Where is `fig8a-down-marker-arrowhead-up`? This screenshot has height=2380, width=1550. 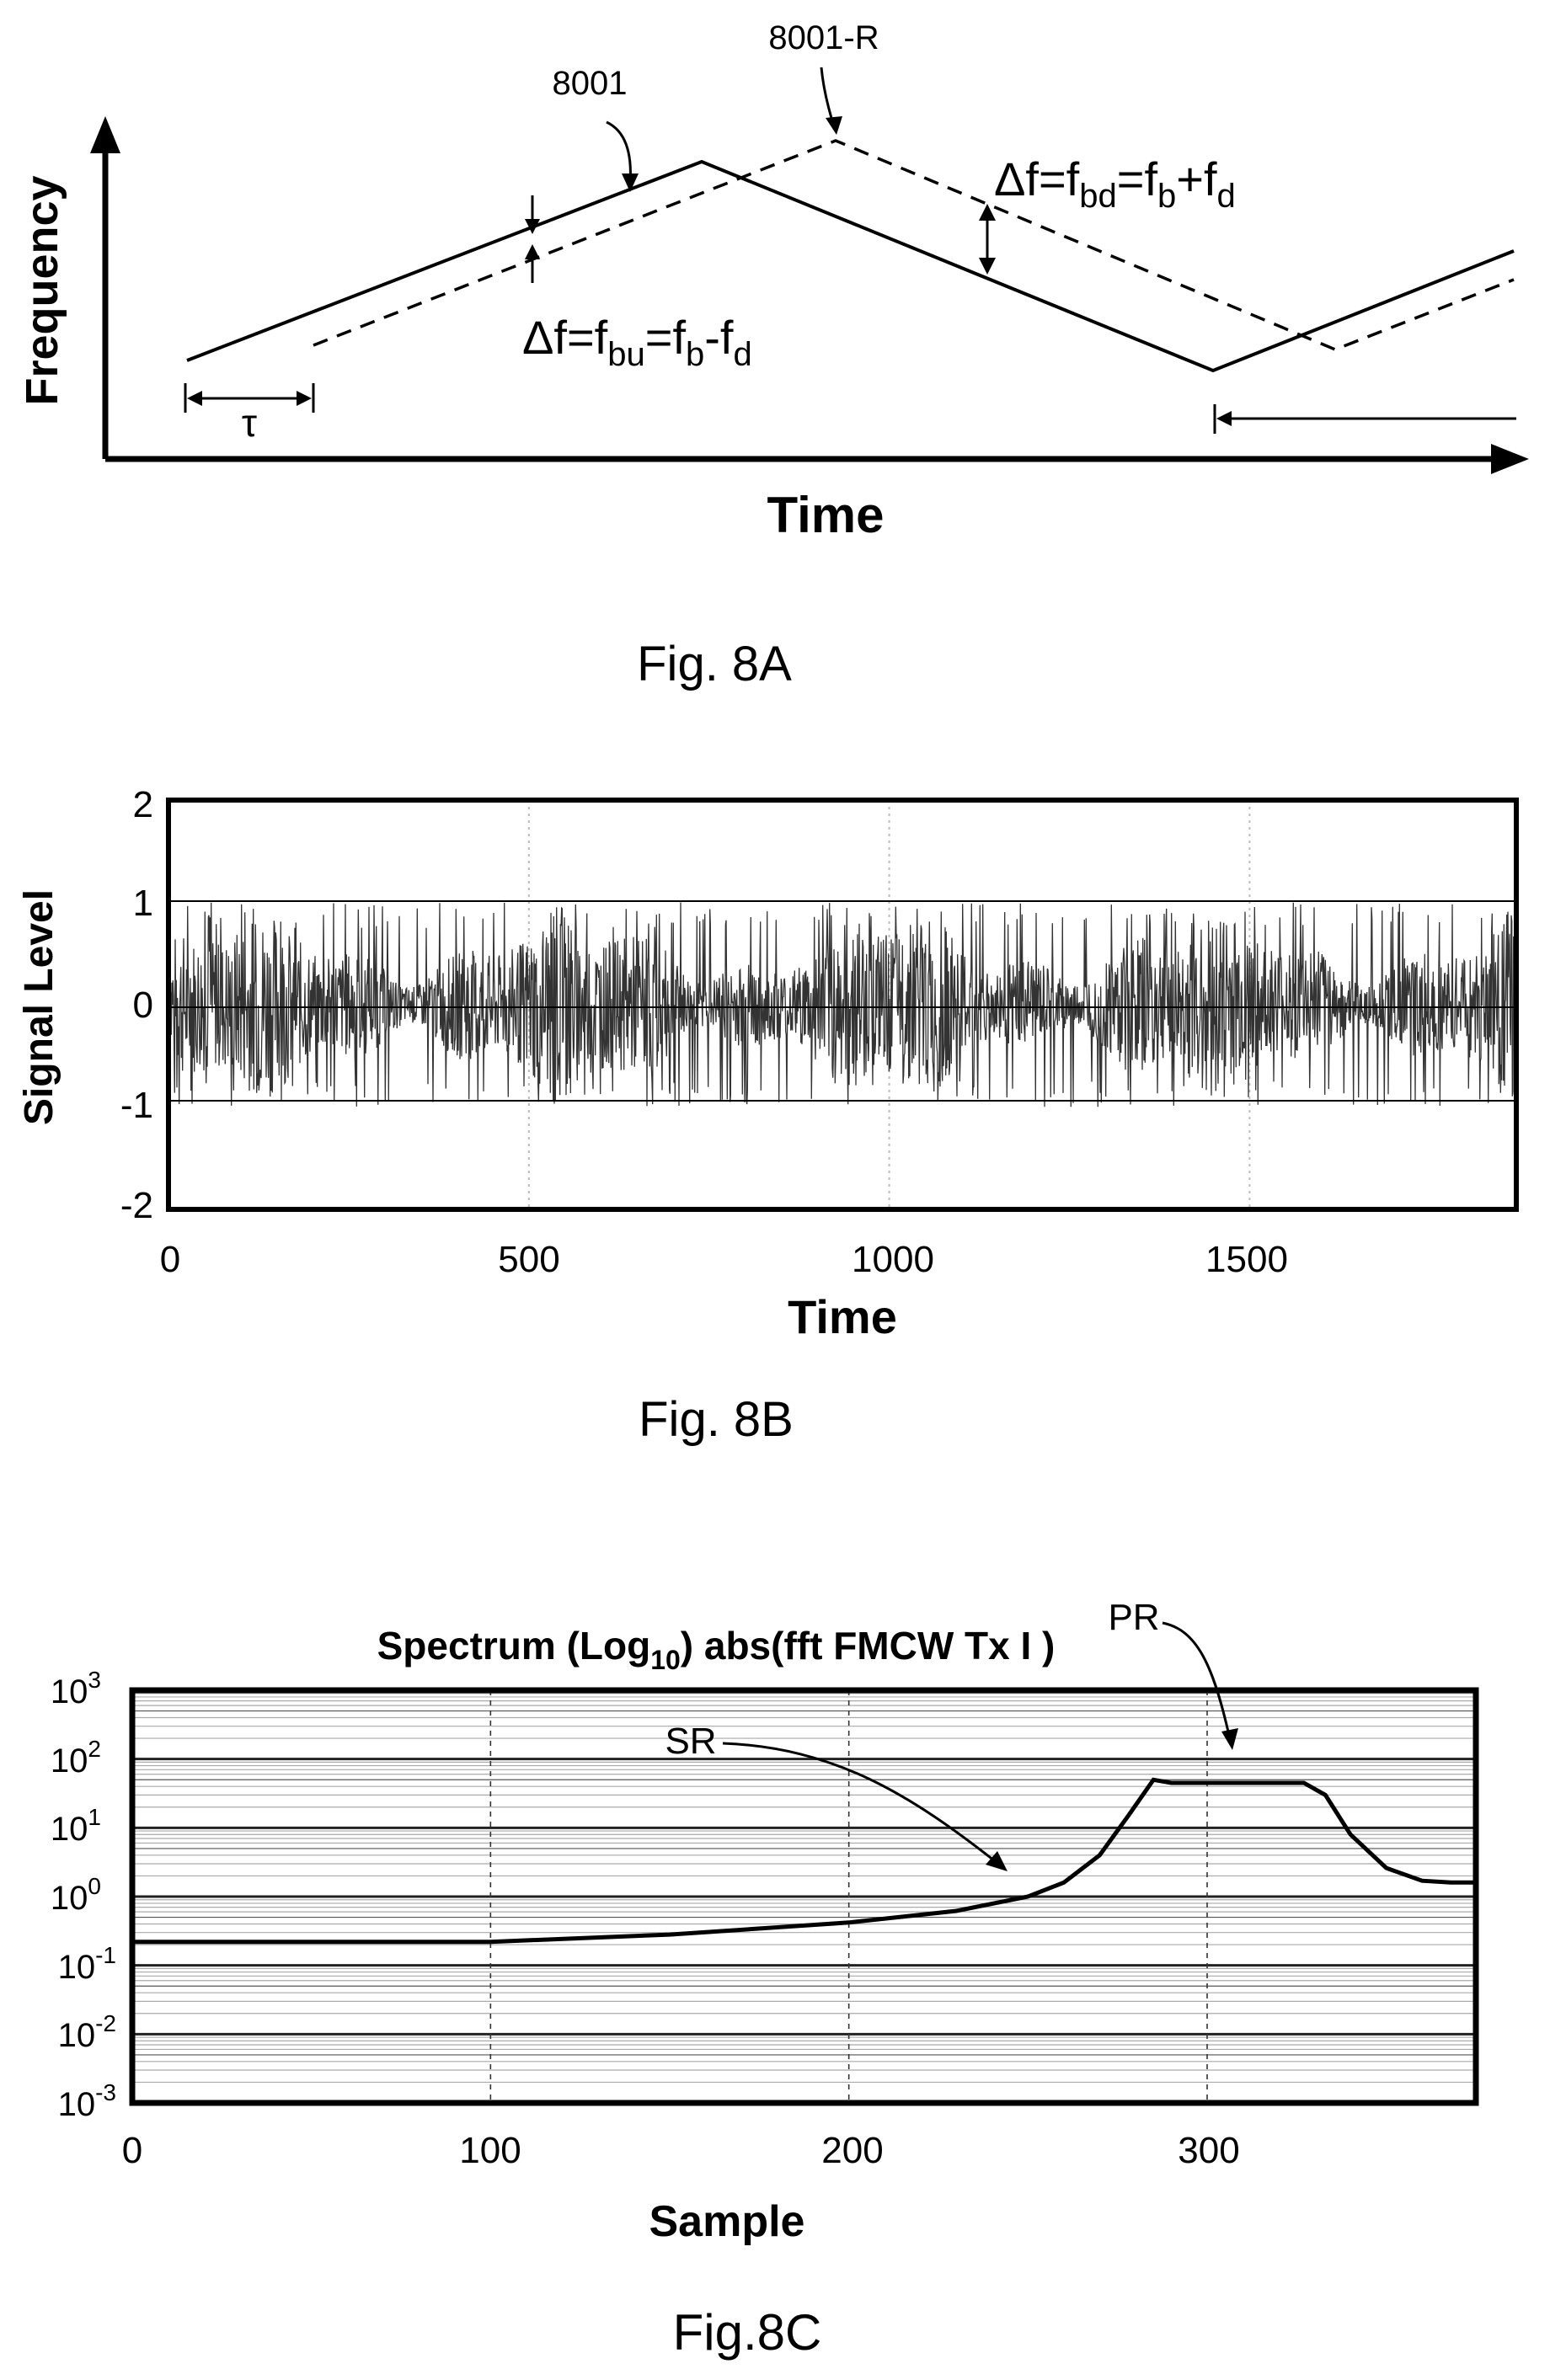
fig8a-down-marker-arrowhead-up is located at coordinates (987, 212).